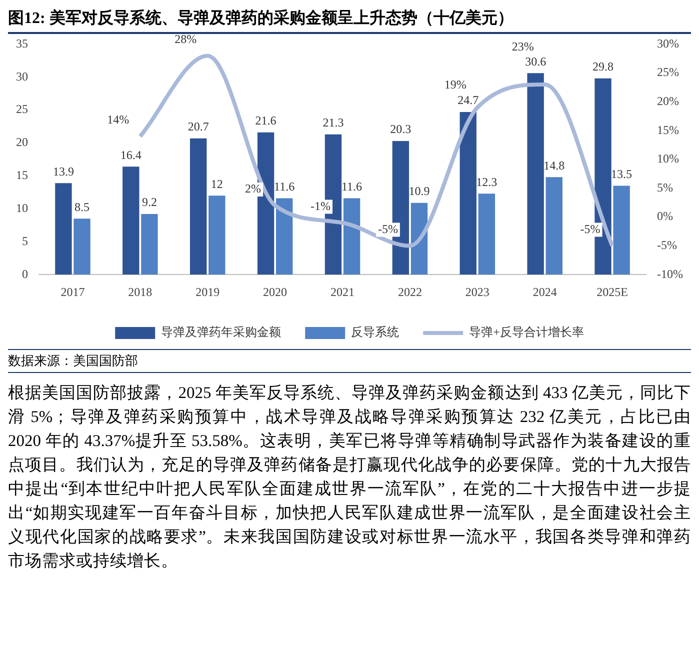 The image size is (699, 645). Describe the element at coordinates (118, 119) in the screenshot. I see `data-label: 14%` at that location.